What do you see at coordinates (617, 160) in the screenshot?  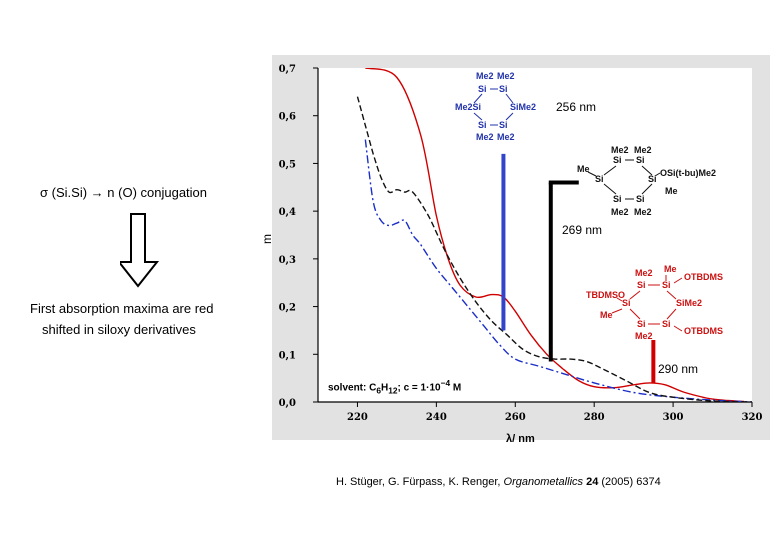 I see `m2-si-1: Si` at bounding box center [617, 160].